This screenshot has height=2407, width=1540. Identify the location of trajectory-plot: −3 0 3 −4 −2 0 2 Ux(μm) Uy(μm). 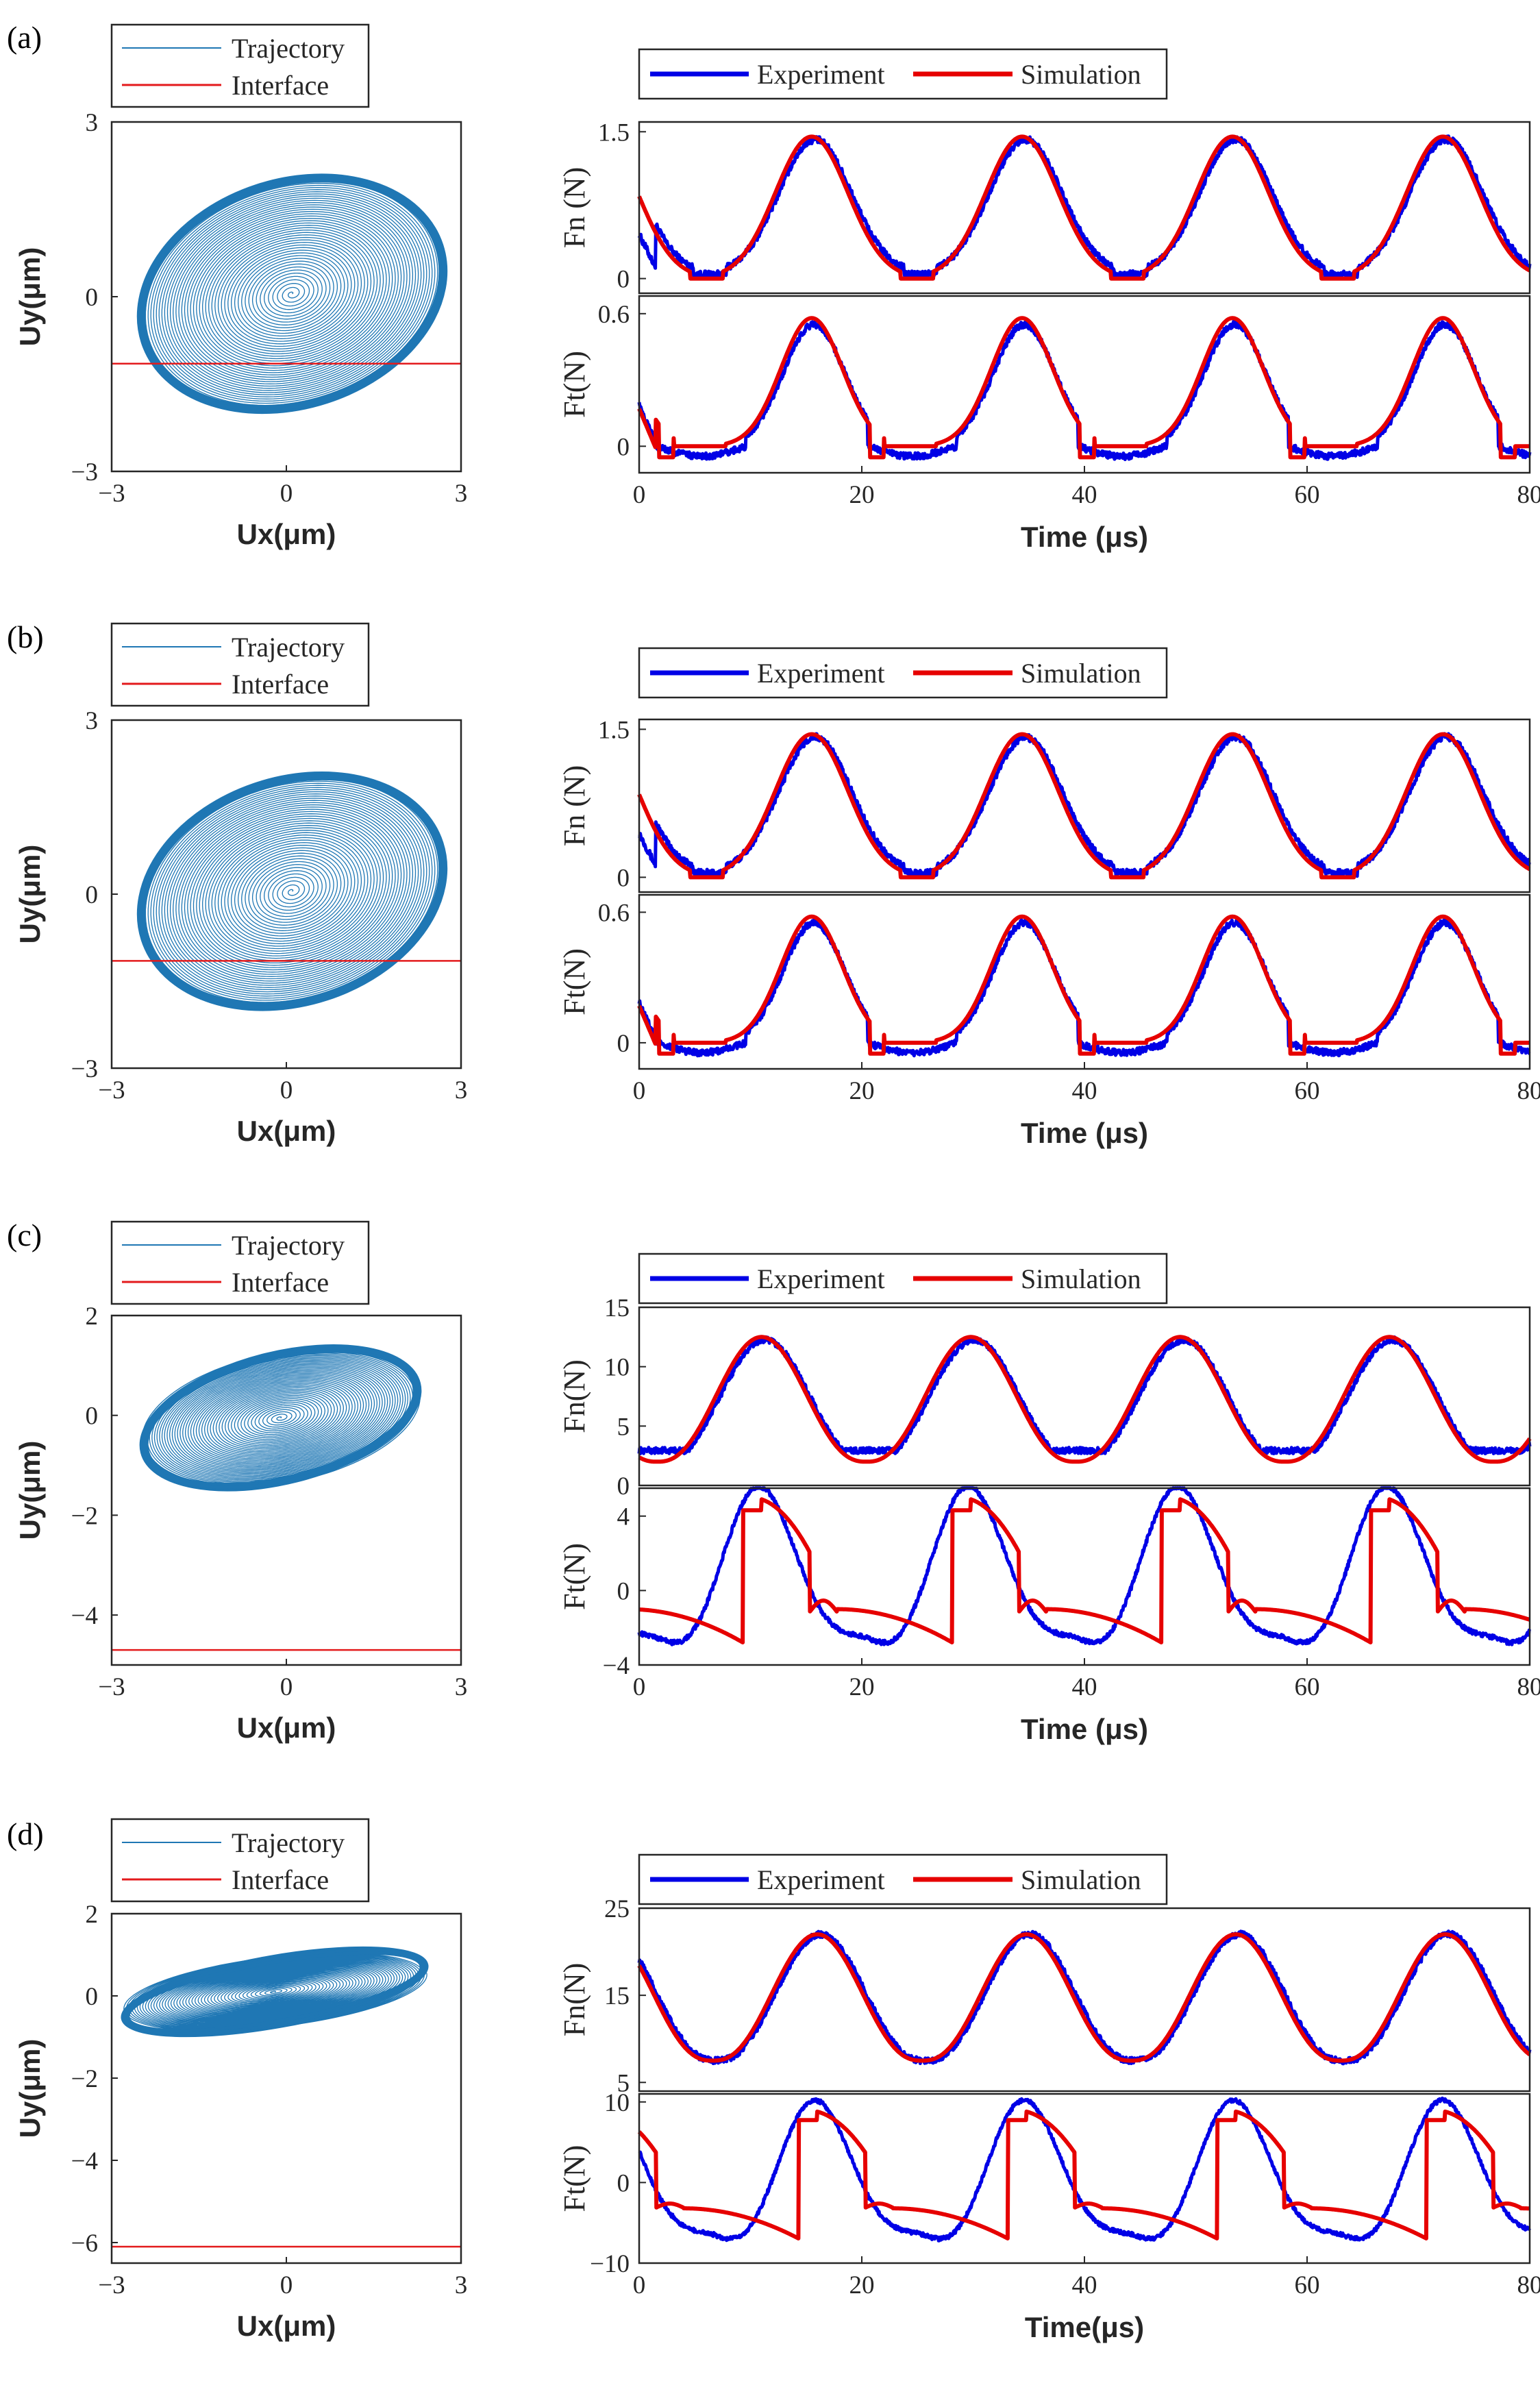
(240, 1523).